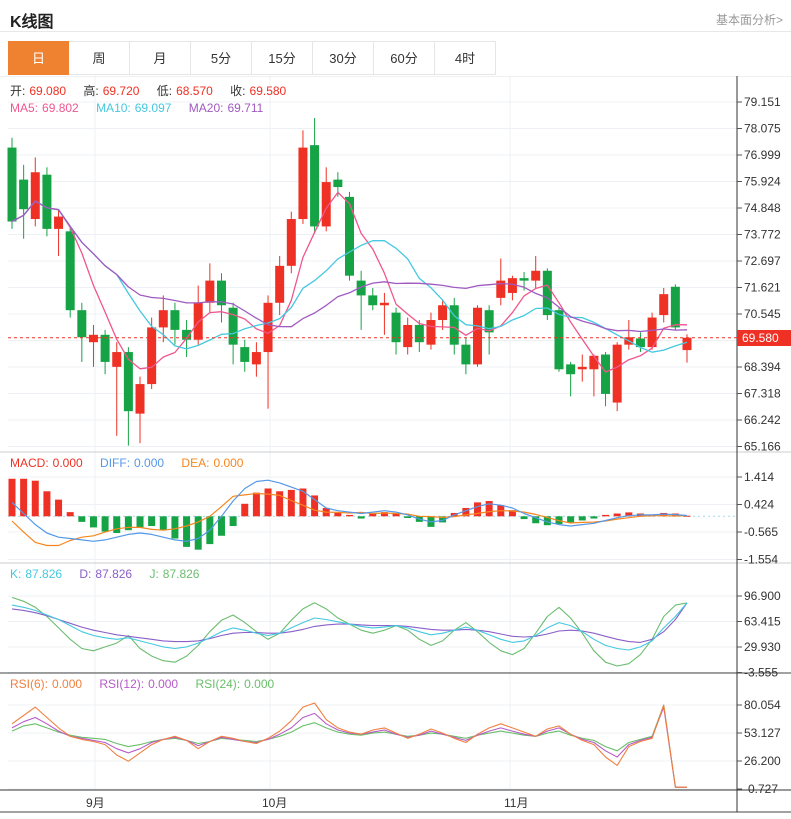 The height and width of the screenshot is (819, 791). Describe the element at coordinates (16, 574) in the screenshot. I see `k-label: K:` at that location.